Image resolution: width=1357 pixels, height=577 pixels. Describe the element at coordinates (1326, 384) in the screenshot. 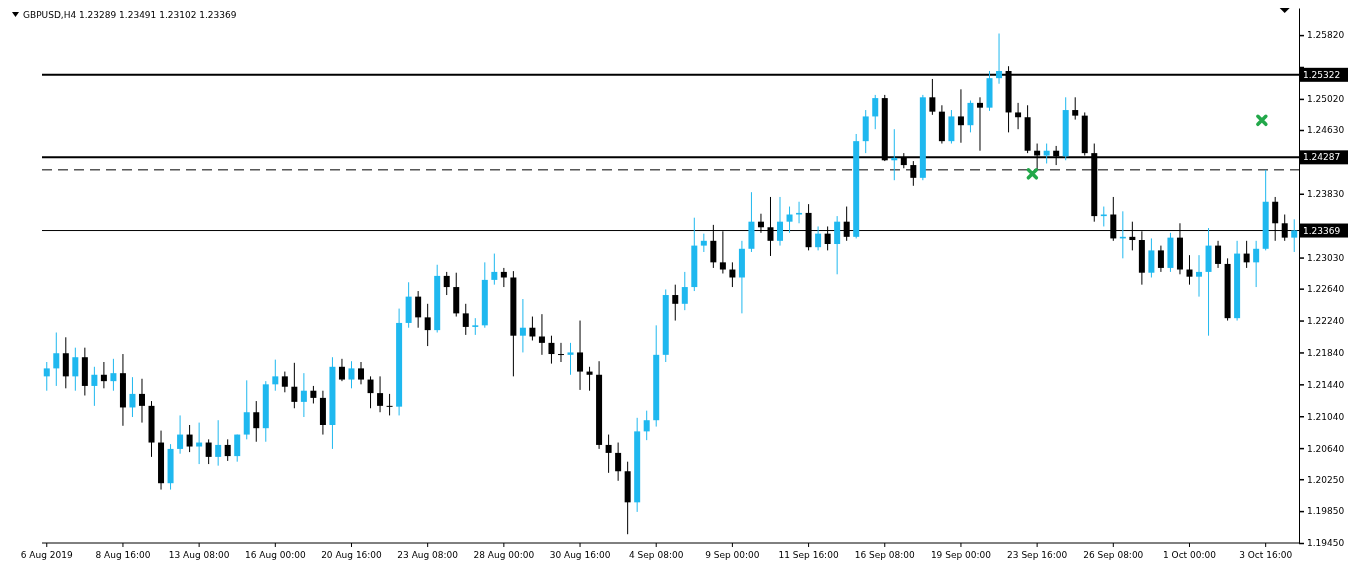

I see `y-tick-label: 1.21440` at that location.